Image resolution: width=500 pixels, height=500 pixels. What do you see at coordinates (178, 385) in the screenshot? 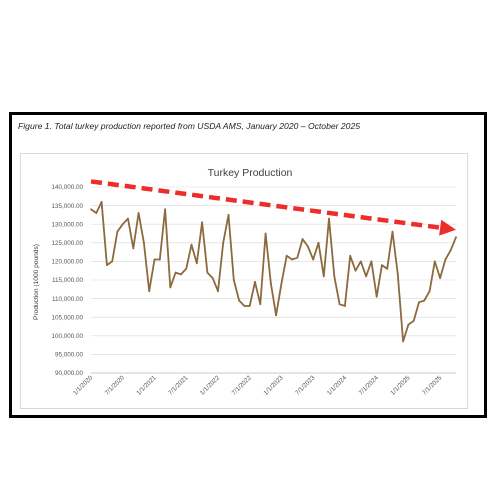
I see `x-tick-label: 7/1/2021` at bounding box center [178, 385].